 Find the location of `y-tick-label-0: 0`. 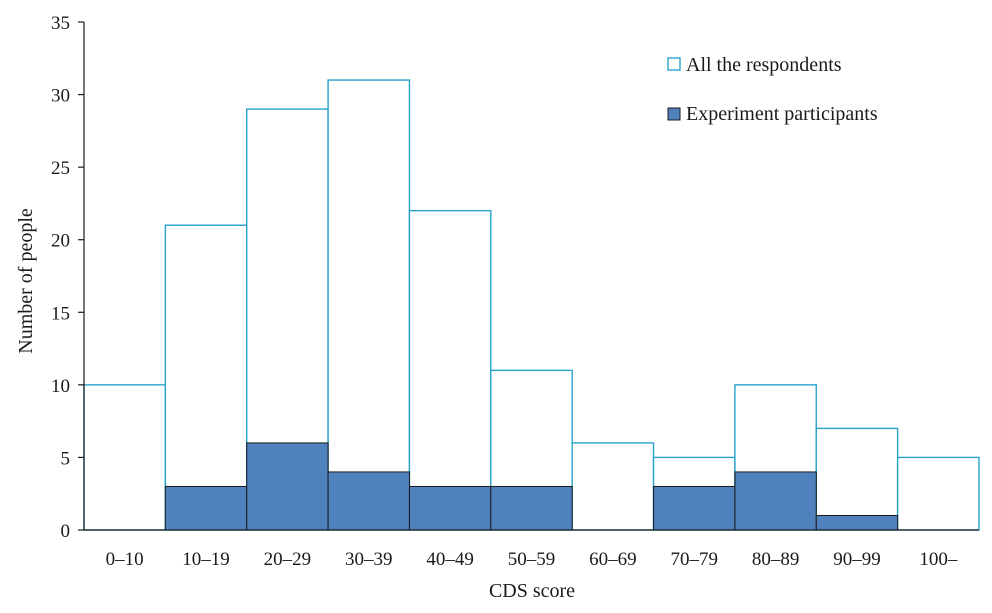

y-tick-label-0: 0 is located at coordinates (66, 531).